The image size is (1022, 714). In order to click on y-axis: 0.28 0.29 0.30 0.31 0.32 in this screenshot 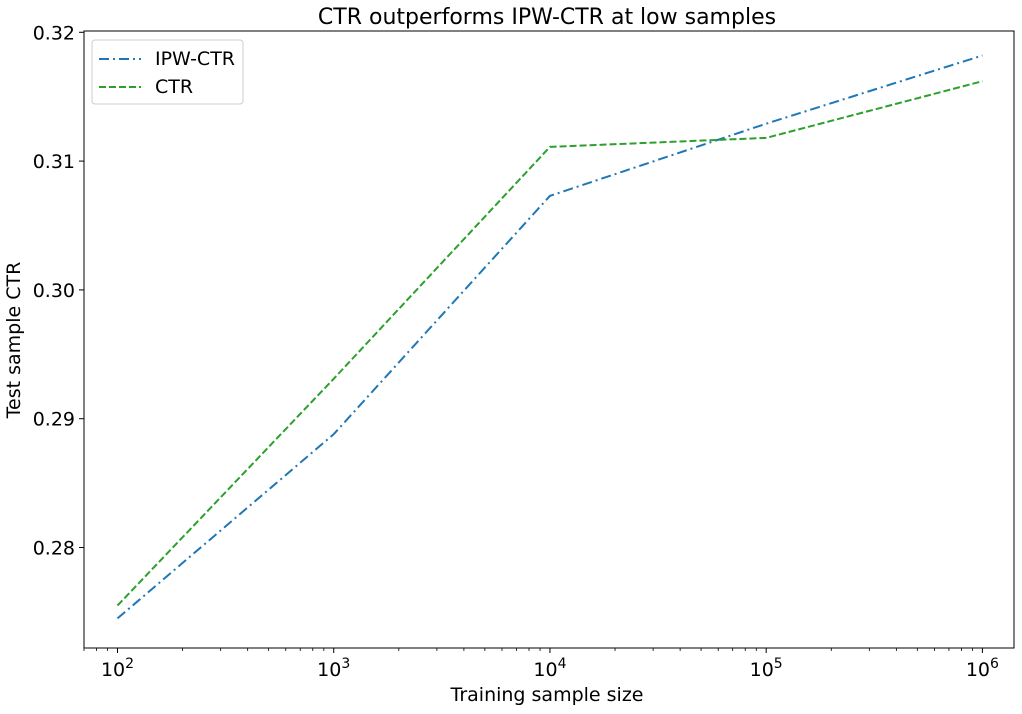, I will do `click(58, 291)`.